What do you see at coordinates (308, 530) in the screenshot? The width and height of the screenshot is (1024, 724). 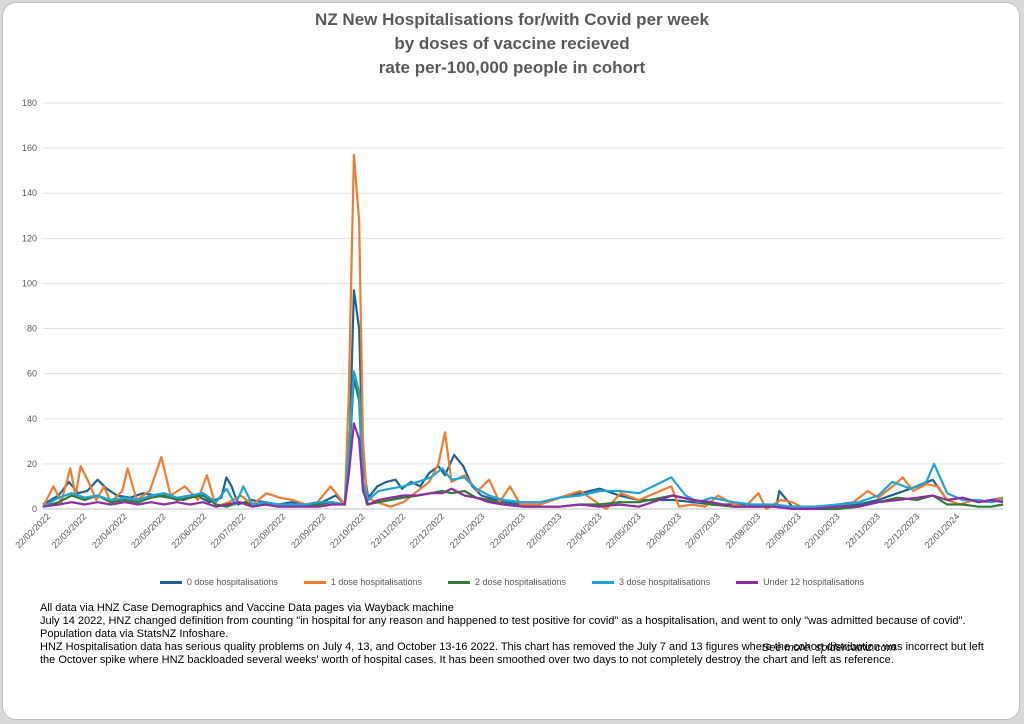 I see `x-tick-label: 22/09/2022` at bounding box center [308, 530].